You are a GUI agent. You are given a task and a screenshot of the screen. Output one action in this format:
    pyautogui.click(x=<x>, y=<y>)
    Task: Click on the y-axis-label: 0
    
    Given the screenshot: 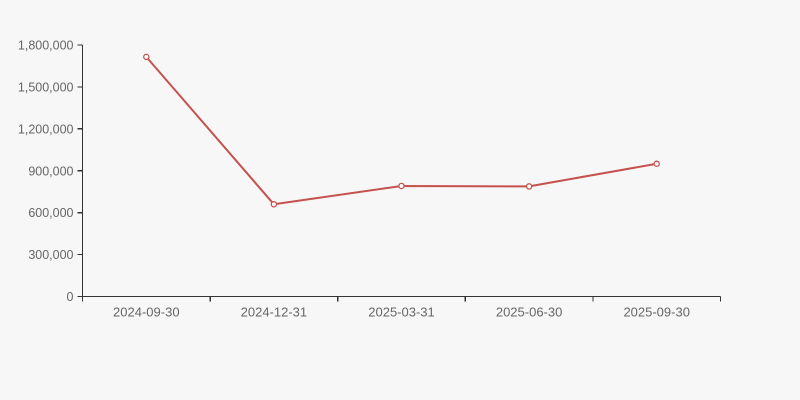 What is the action you would take?
    pyautogui.click(x=70, y=297)
    